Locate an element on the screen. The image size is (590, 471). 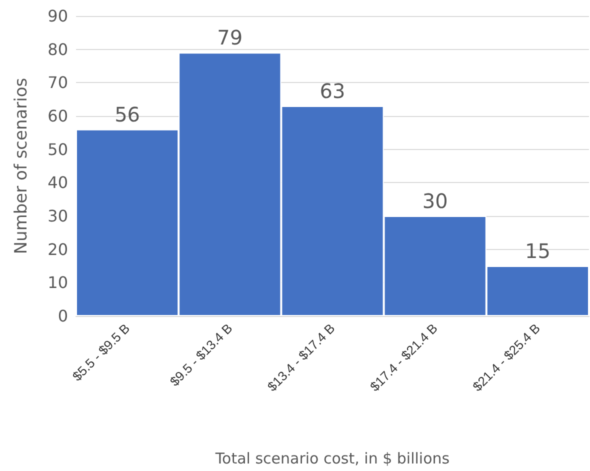
y-tick-label: 80 is located at coordinates (58, 49).